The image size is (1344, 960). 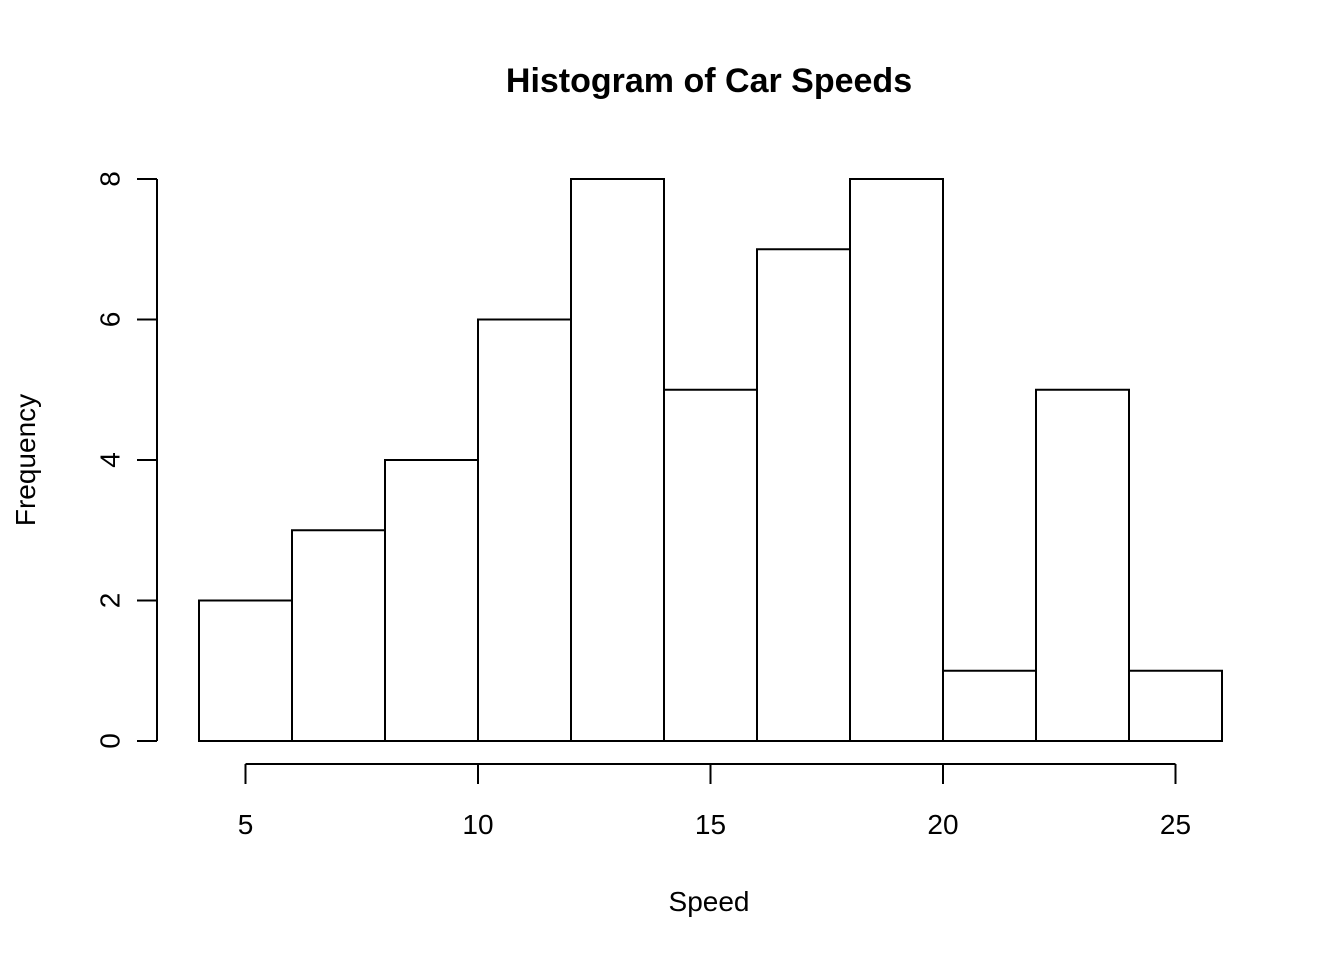 I want to click on x-tick-label: 10, so click(x=477, y=824).